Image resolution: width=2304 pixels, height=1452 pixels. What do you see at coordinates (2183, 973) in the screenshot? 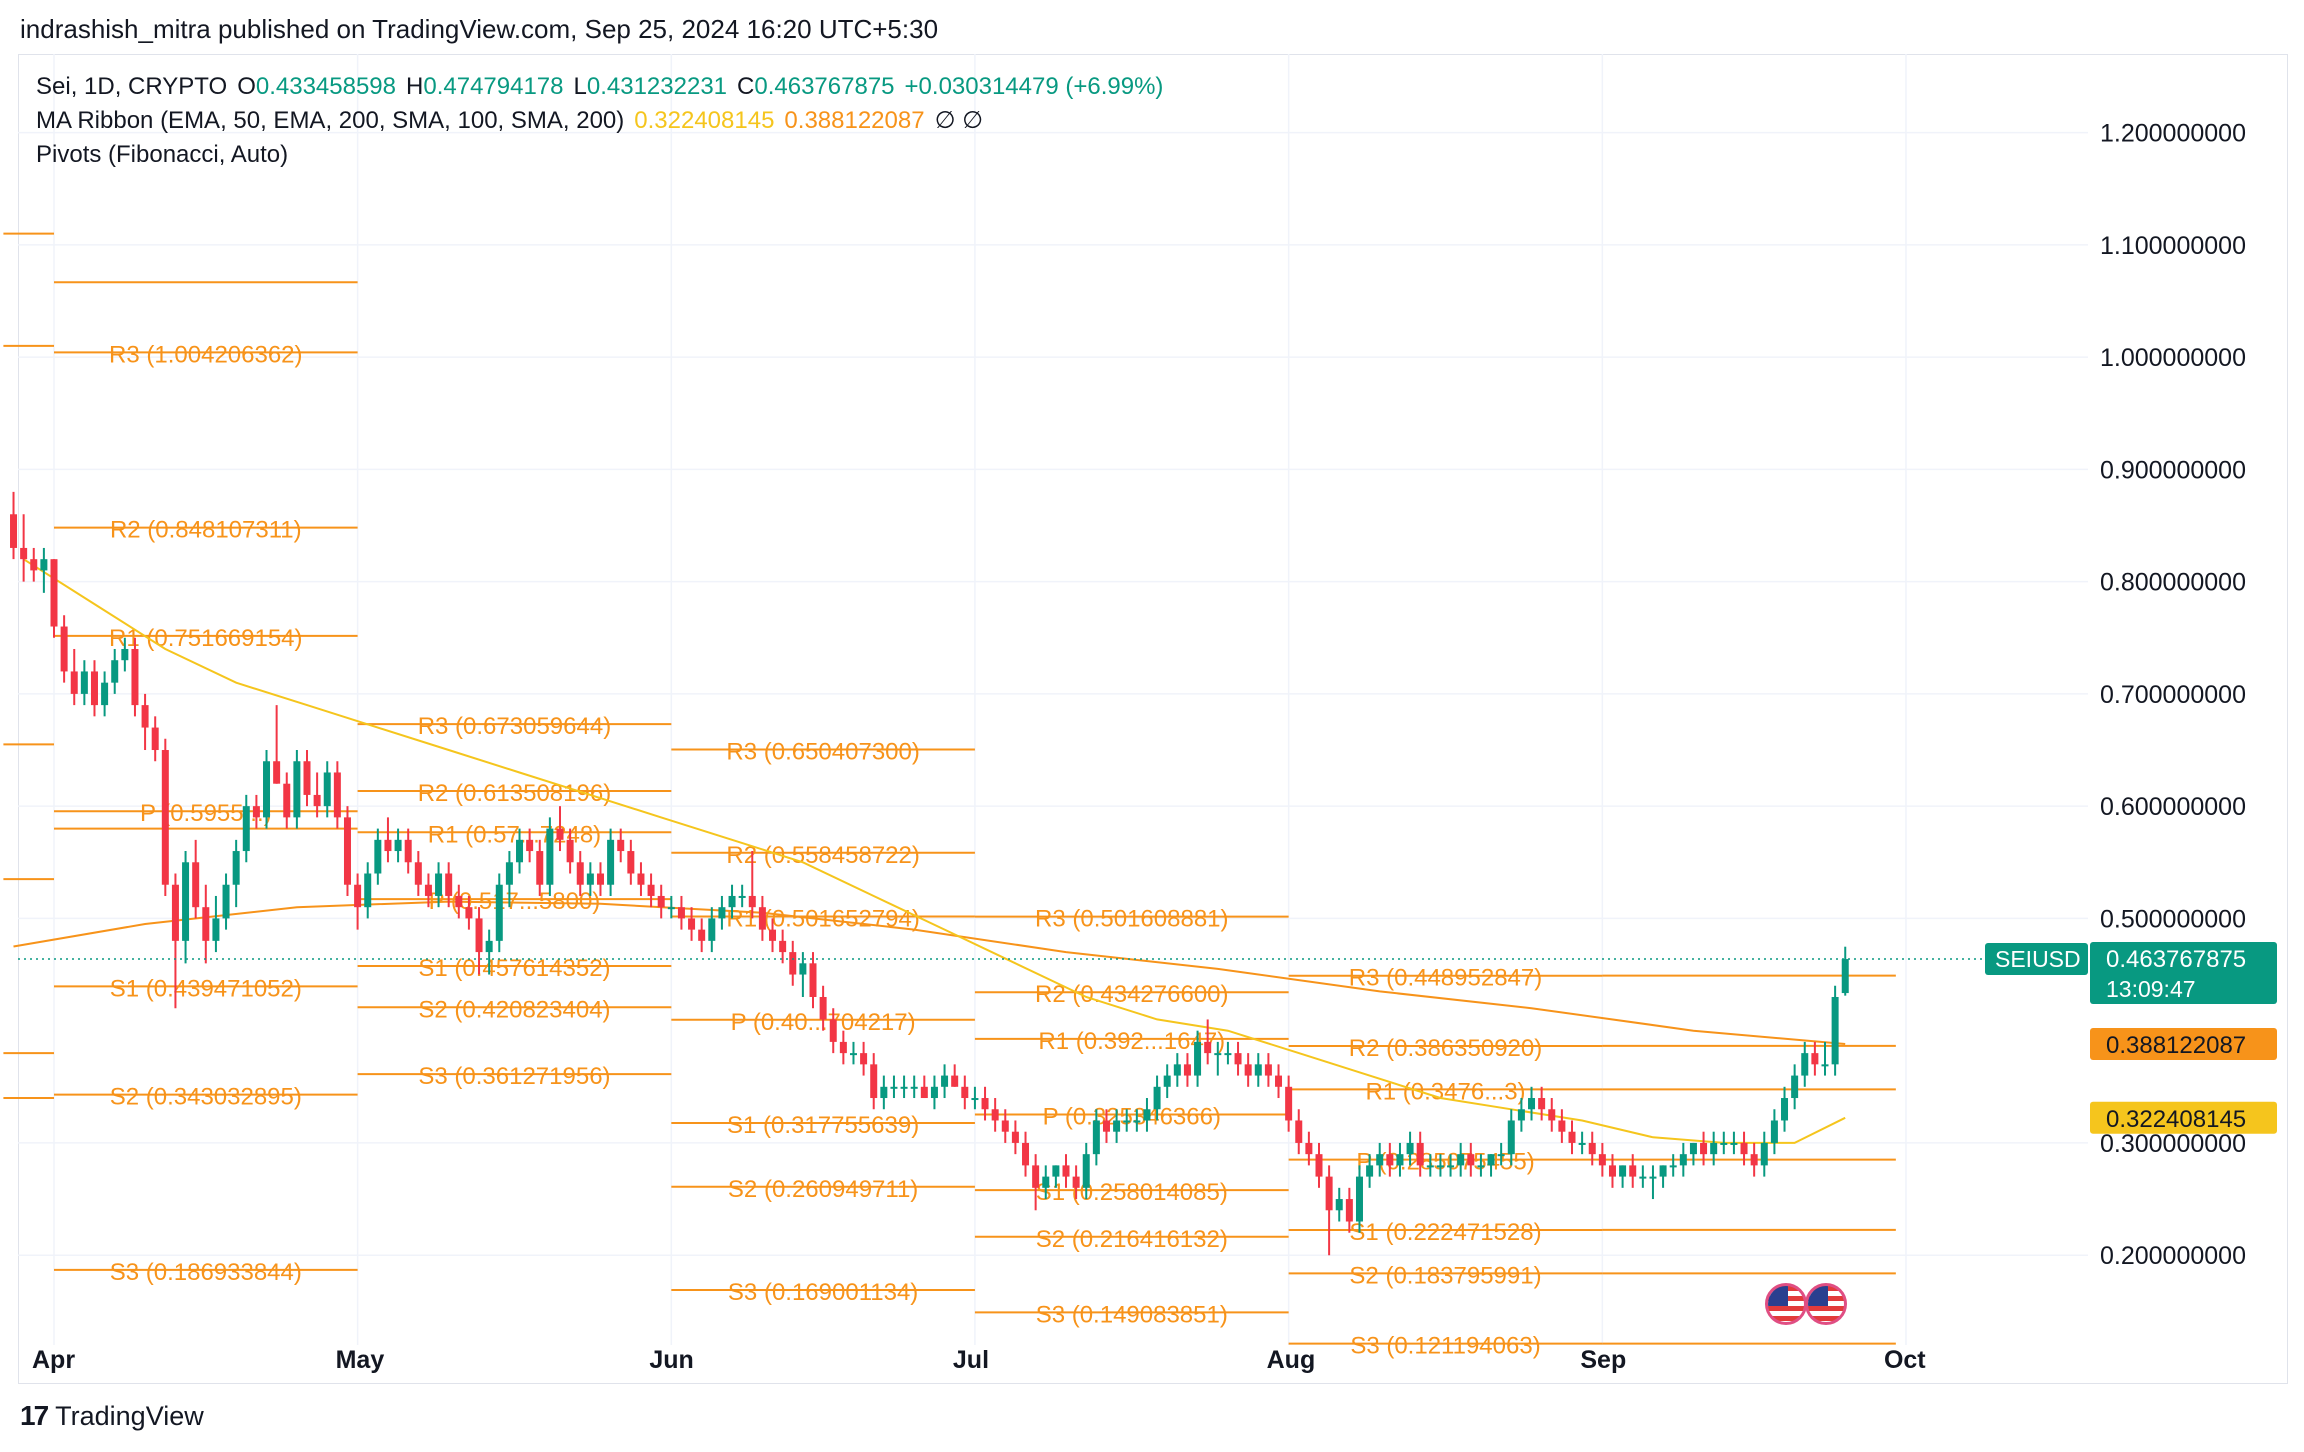
I see `last-price-tag` at bounding box center [2183, 973].